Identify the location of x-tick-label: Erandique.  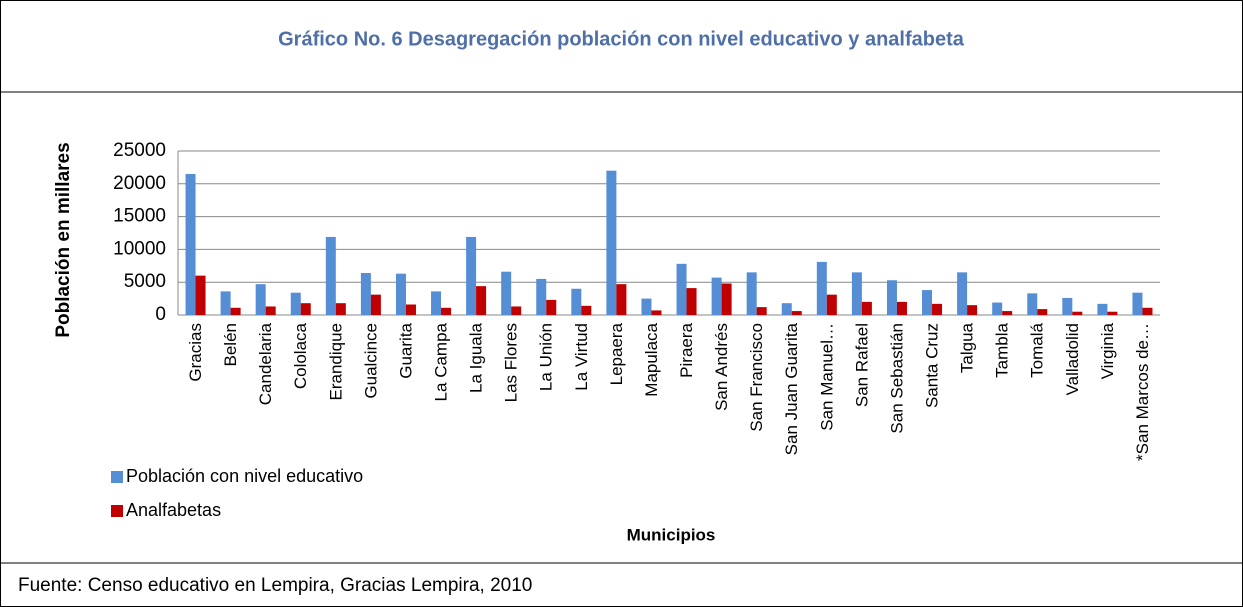
(335, 362).